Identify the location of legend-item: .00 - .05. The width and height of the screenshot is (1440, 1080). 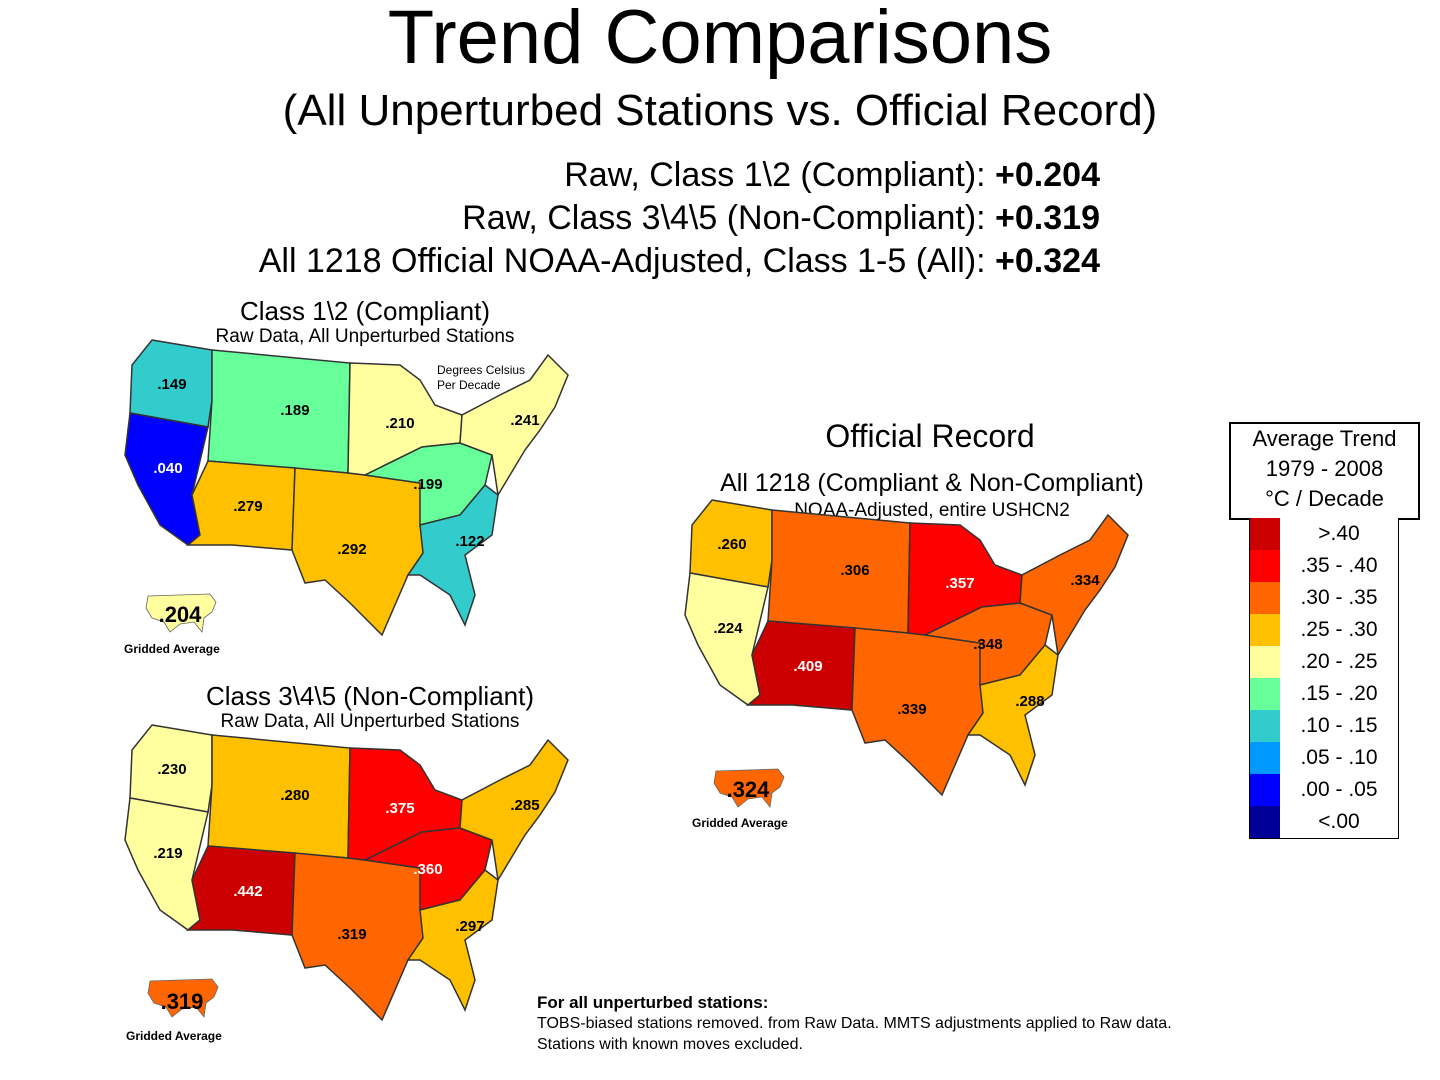
(1324, 790).